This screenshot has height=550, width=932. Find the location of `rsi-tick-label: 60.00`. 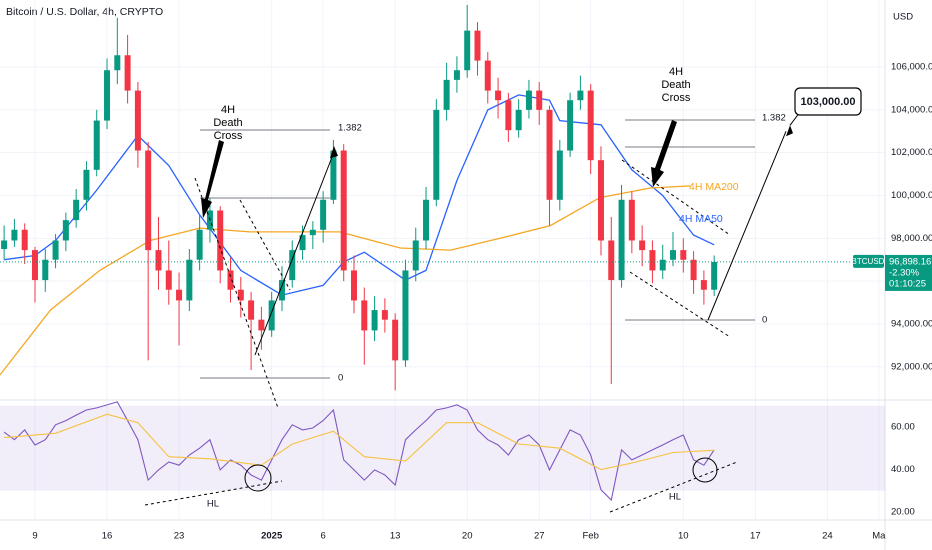

rsi-tick-label: 60.00 is located at coordinates (903, 426).